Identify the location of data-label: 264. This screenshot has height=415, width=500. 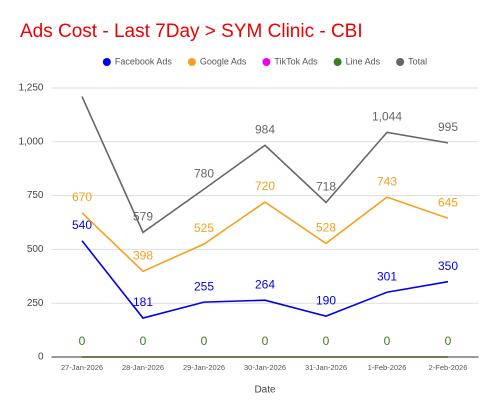
(265, 284).